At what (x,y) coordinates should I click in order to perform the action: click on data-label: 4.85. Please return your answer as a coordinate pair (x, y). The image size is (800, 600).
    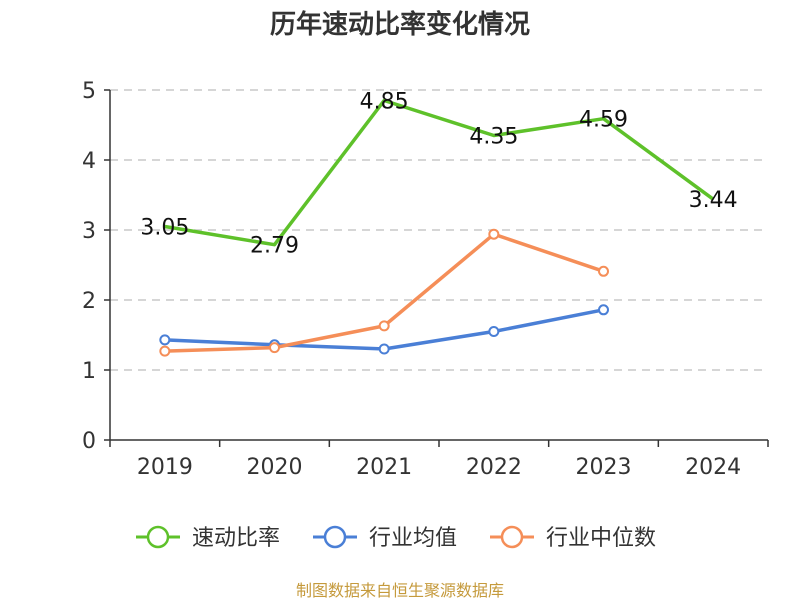
    Looking at the image, I should click on (384, 102).